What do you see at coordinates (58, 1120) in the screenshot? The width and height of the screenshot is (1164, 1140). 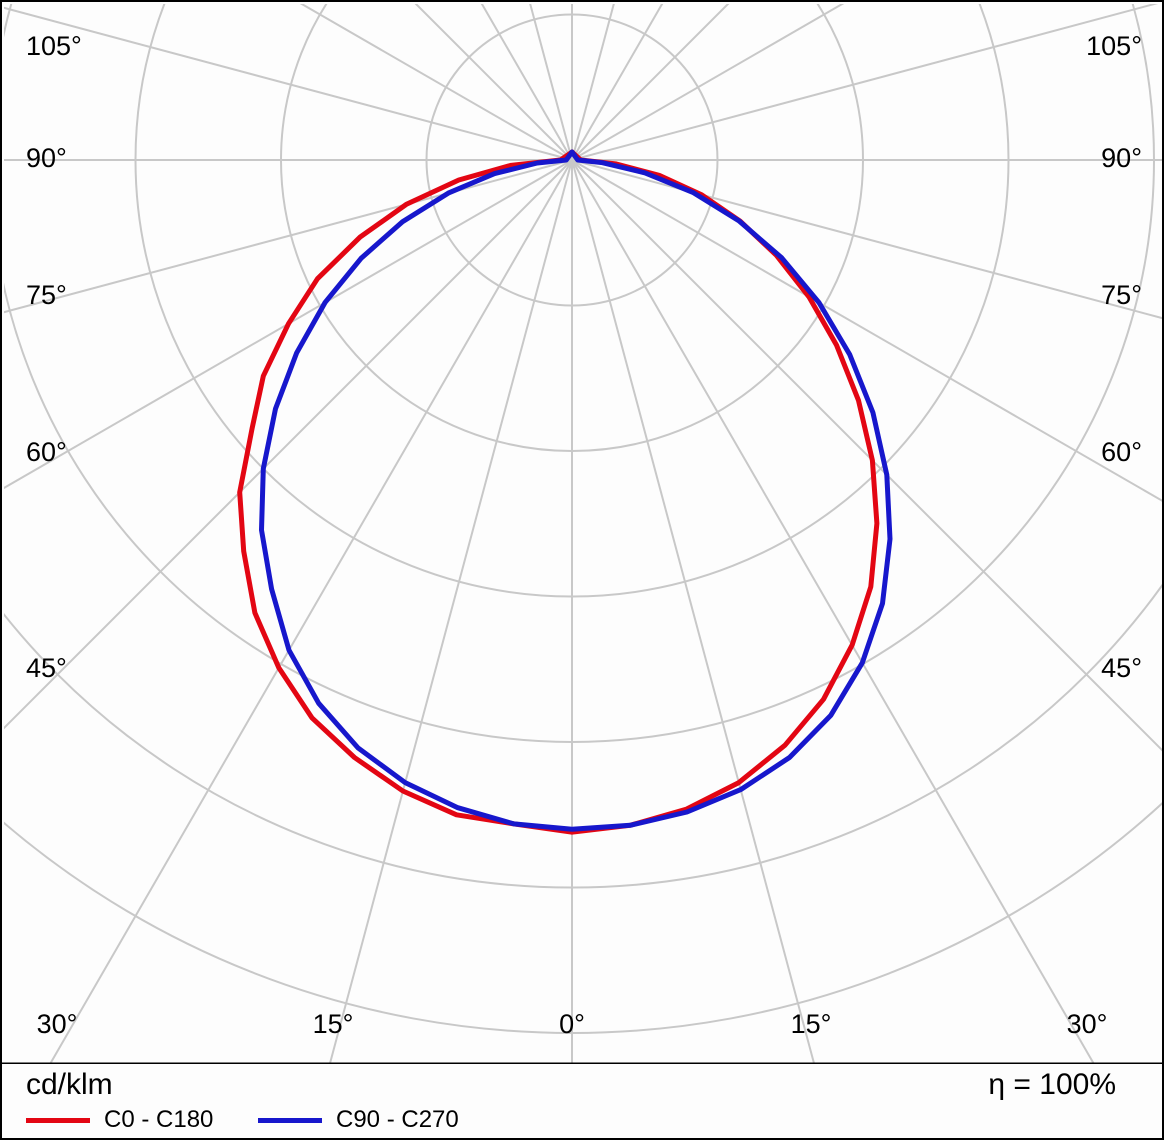 I see `legend-swatch-c0-c180` at bounding box center [58, 1120].